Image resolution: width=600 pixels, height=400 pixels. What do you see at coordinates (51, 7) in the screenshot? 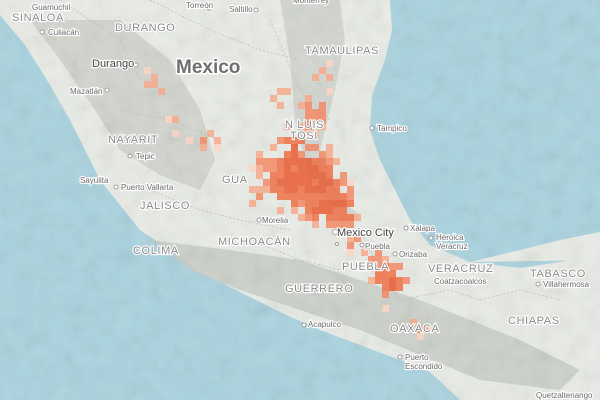
I see `city-label-guamuchil: Guamúchil` at bounding box center [51, 7].